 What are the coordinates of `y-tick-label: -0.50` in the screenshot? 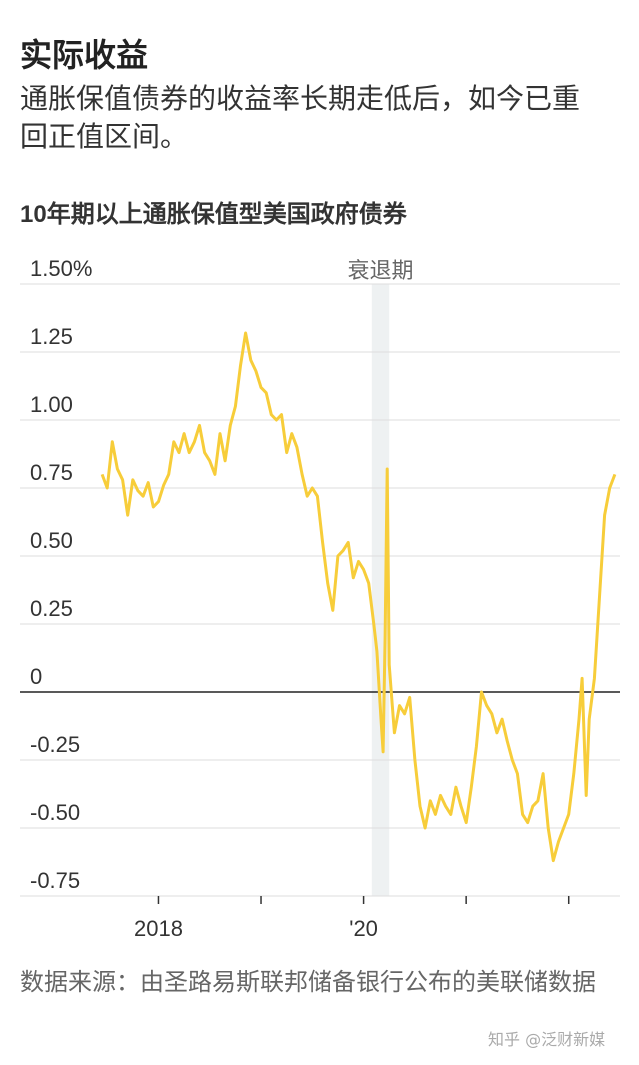 It's located at (55, 812).